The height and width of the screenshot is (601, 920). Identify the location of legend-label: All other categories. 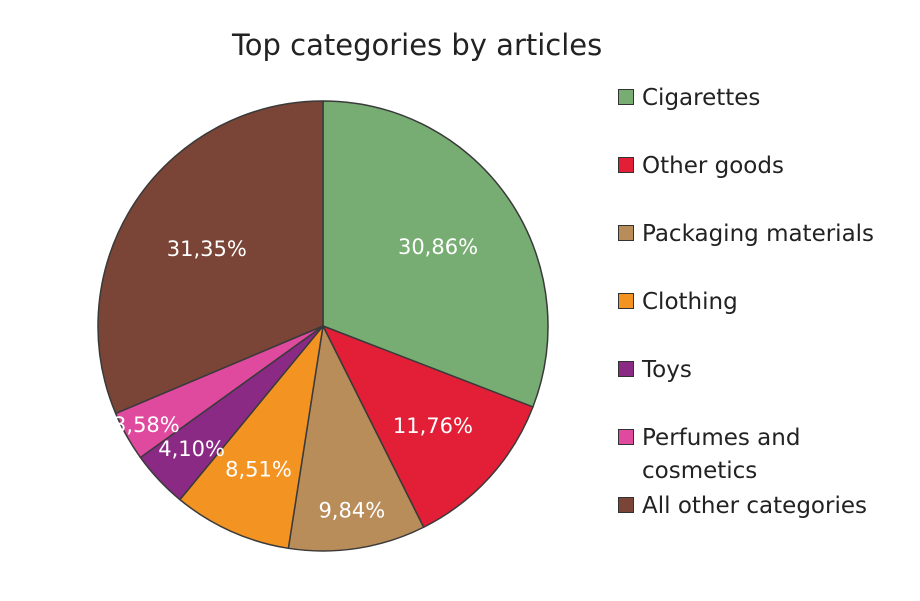
(754, 506).